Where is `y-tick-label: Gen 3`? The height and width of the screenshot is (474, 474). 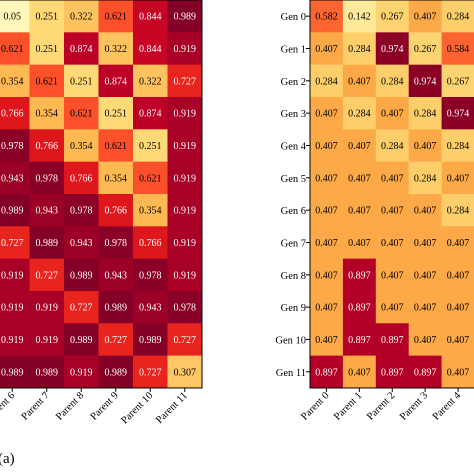
y-tick-label: Gen 3 is located at coordinates (293, 114).